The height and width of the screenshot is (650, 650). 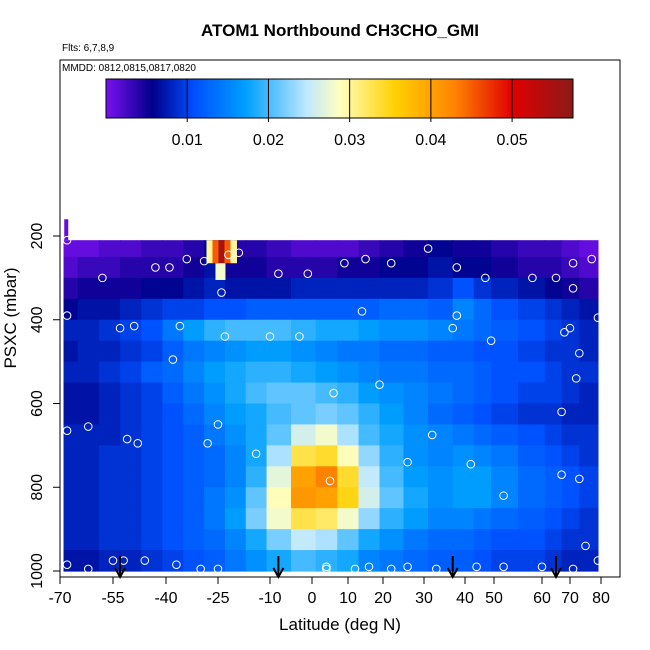 What do you see at coordinates (10, 317) in the screenshot?
I see `y-axis-label: PSXC (mbar)` at bounding box center [10, 317].